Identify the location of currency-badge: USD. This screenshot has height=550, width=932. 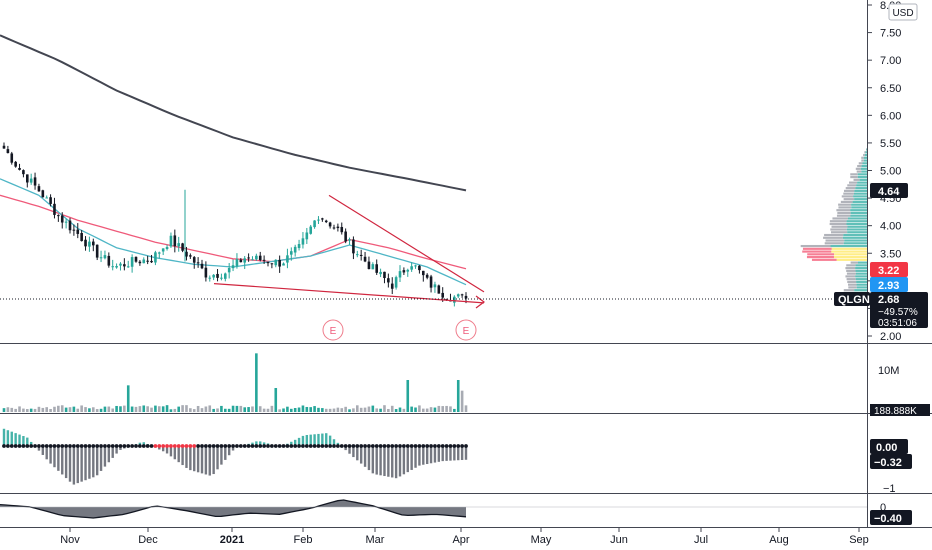
(903, 12).